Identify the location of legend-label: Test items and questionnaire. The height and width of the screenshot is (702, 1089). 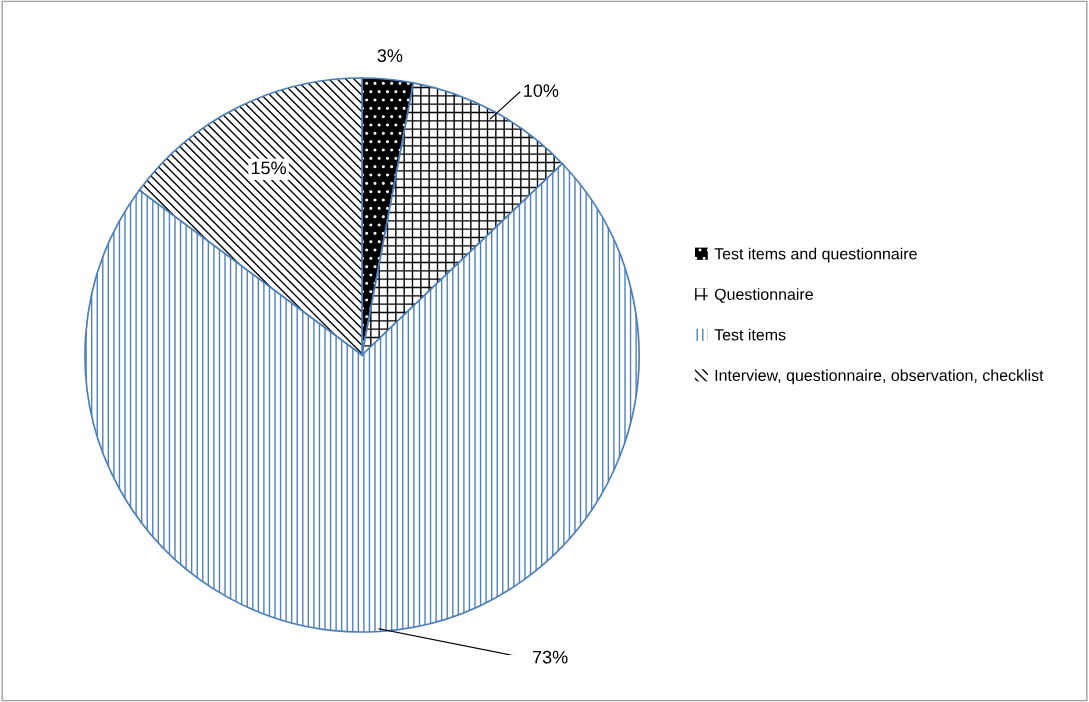
(815, 255).